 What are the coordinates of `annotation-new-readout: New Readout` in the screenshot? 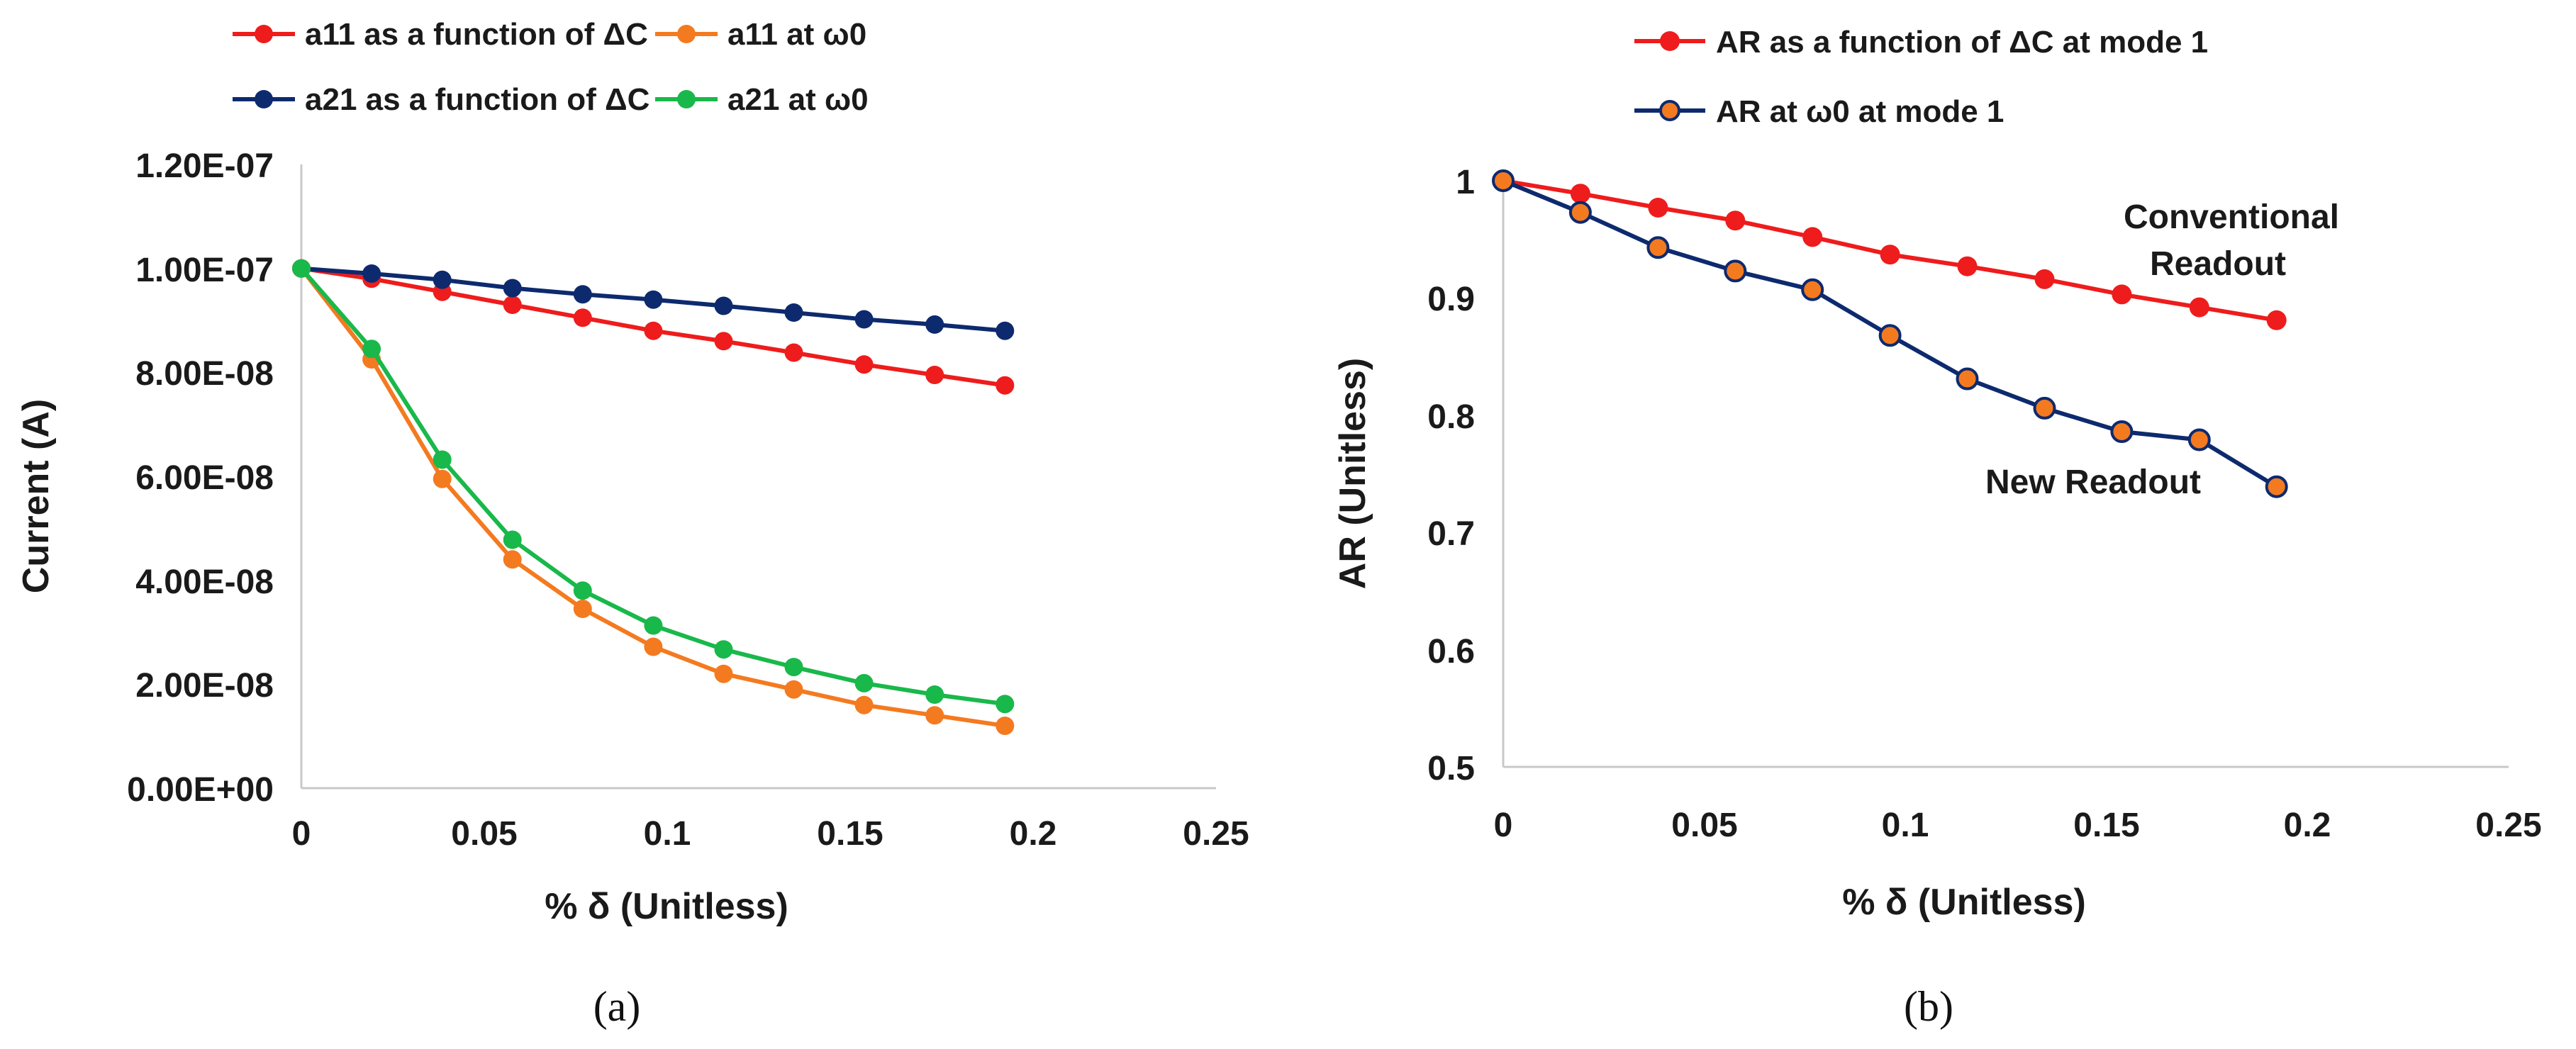 It's located at (2093, 483).